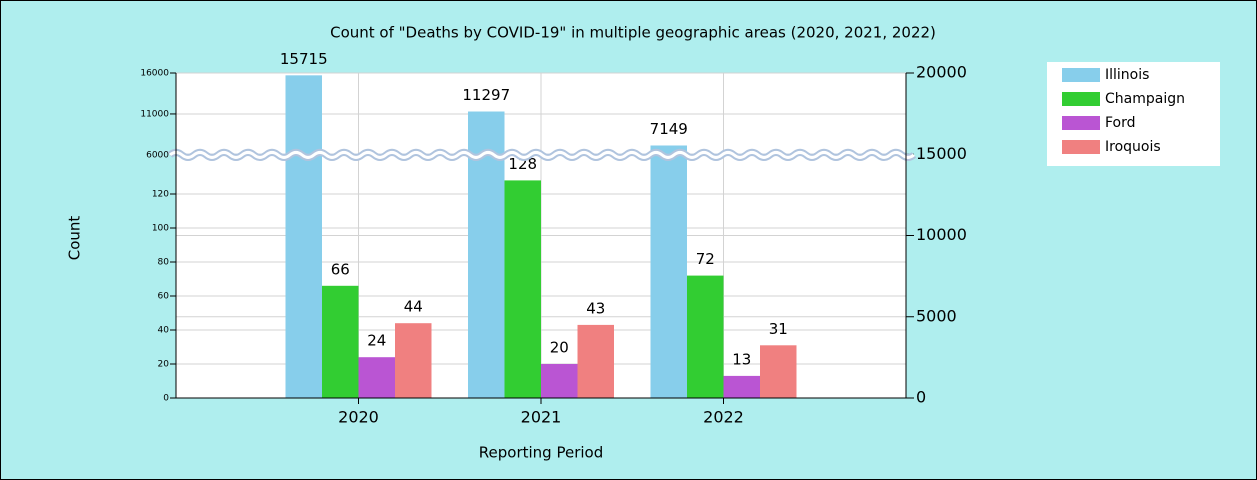 This screenshot has height=480, width=1257. Describe the element at coordinates (75, 238) in the screenshot. I see `y-axis-label: Count` at that location.